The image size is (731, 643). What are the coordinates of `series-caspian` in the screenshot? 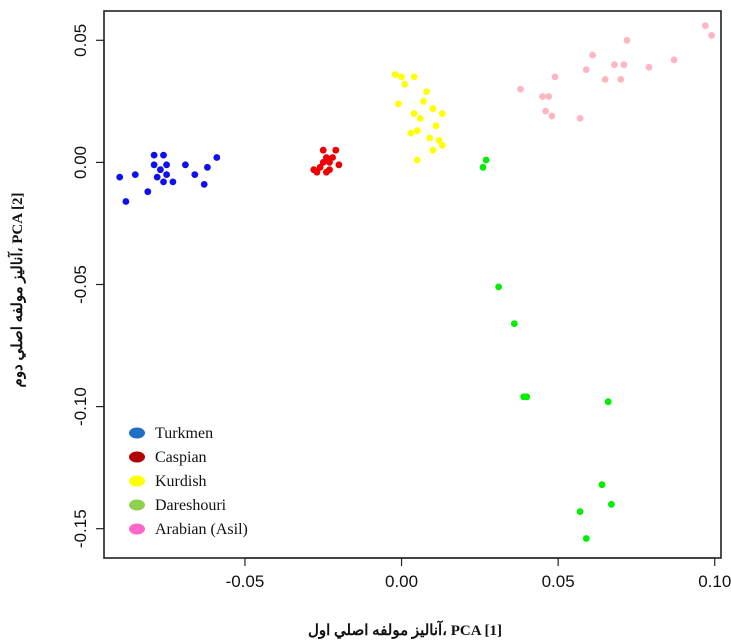 It's located at (326, 161).